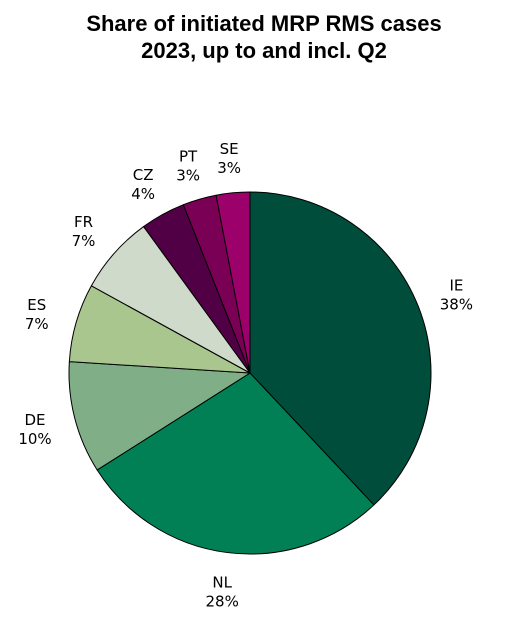 This screenshot has width=528, height=619. I want to click on pie-label-fr: FR 7%, so click(84, 231).